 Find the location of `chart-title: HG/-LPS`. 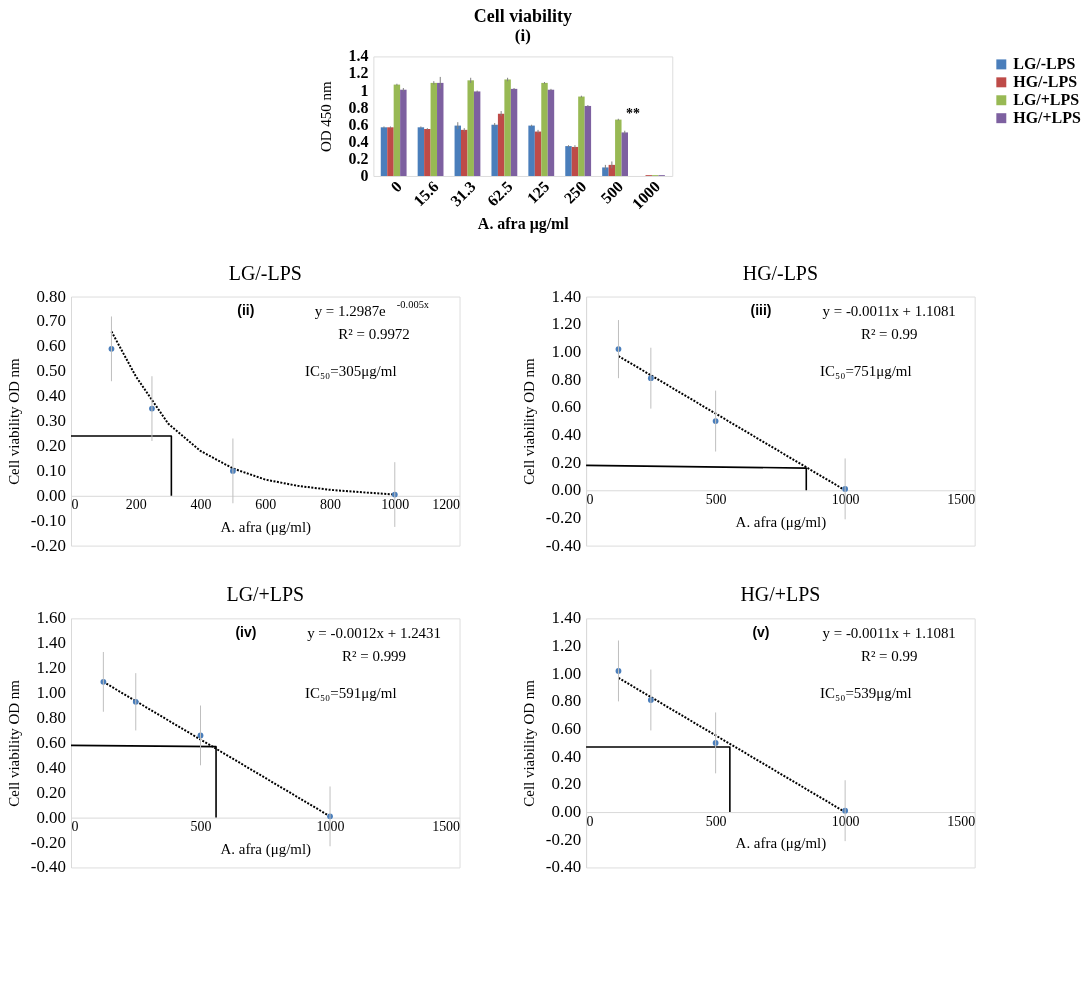

chart-title: HG/-LPS is located at coordinates (780, 272).